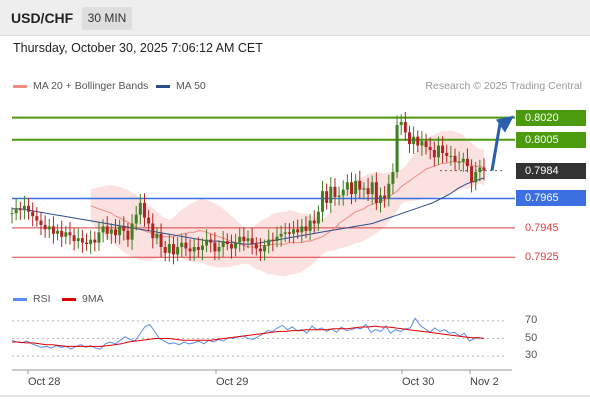 The image size is (590, 400). Describe the element at coordinates (531, 337) in the screenshot. I see `rsi-tick-label: 50` at that location.